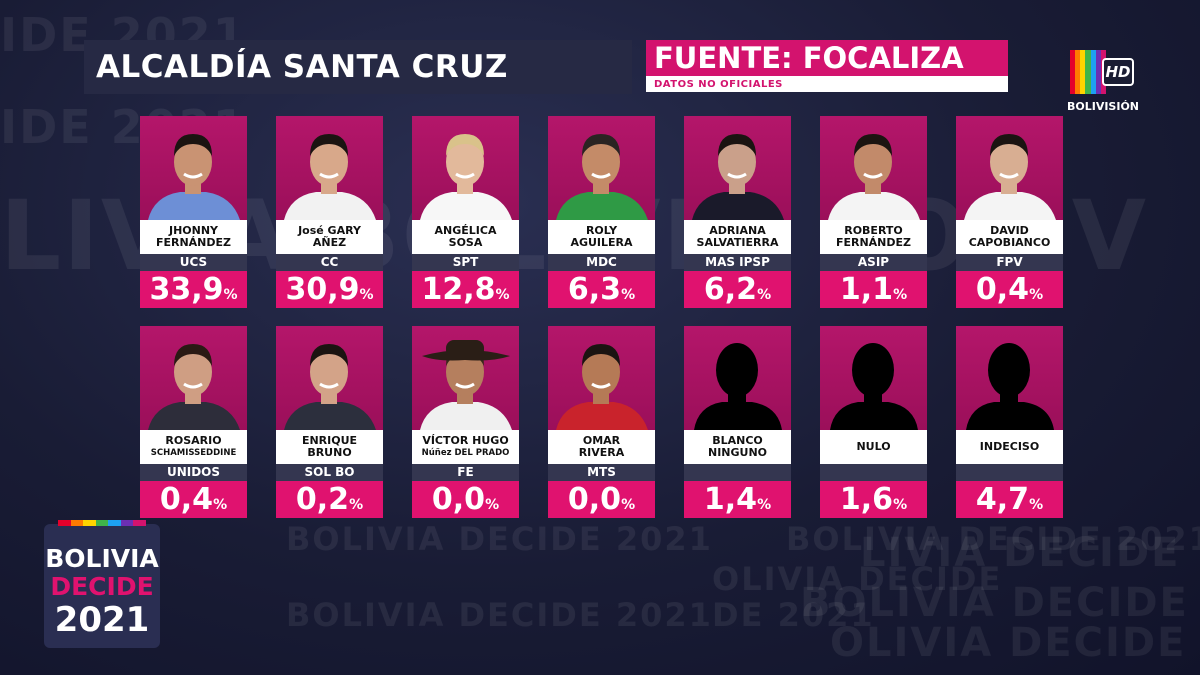  Describe the element at coordinates (329, 230) in the screenshot. I see `candidate-name-line-1: José GARY` at that location.